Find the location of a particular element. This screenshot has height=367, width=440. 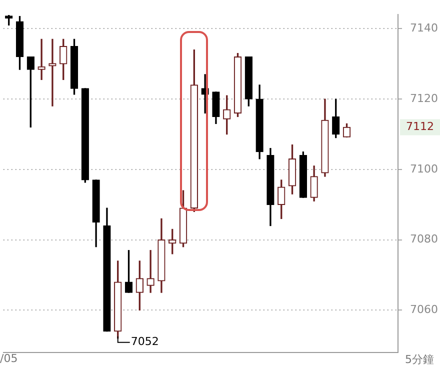

y-tick-label: 7140 is located at coordinates (424, 28).